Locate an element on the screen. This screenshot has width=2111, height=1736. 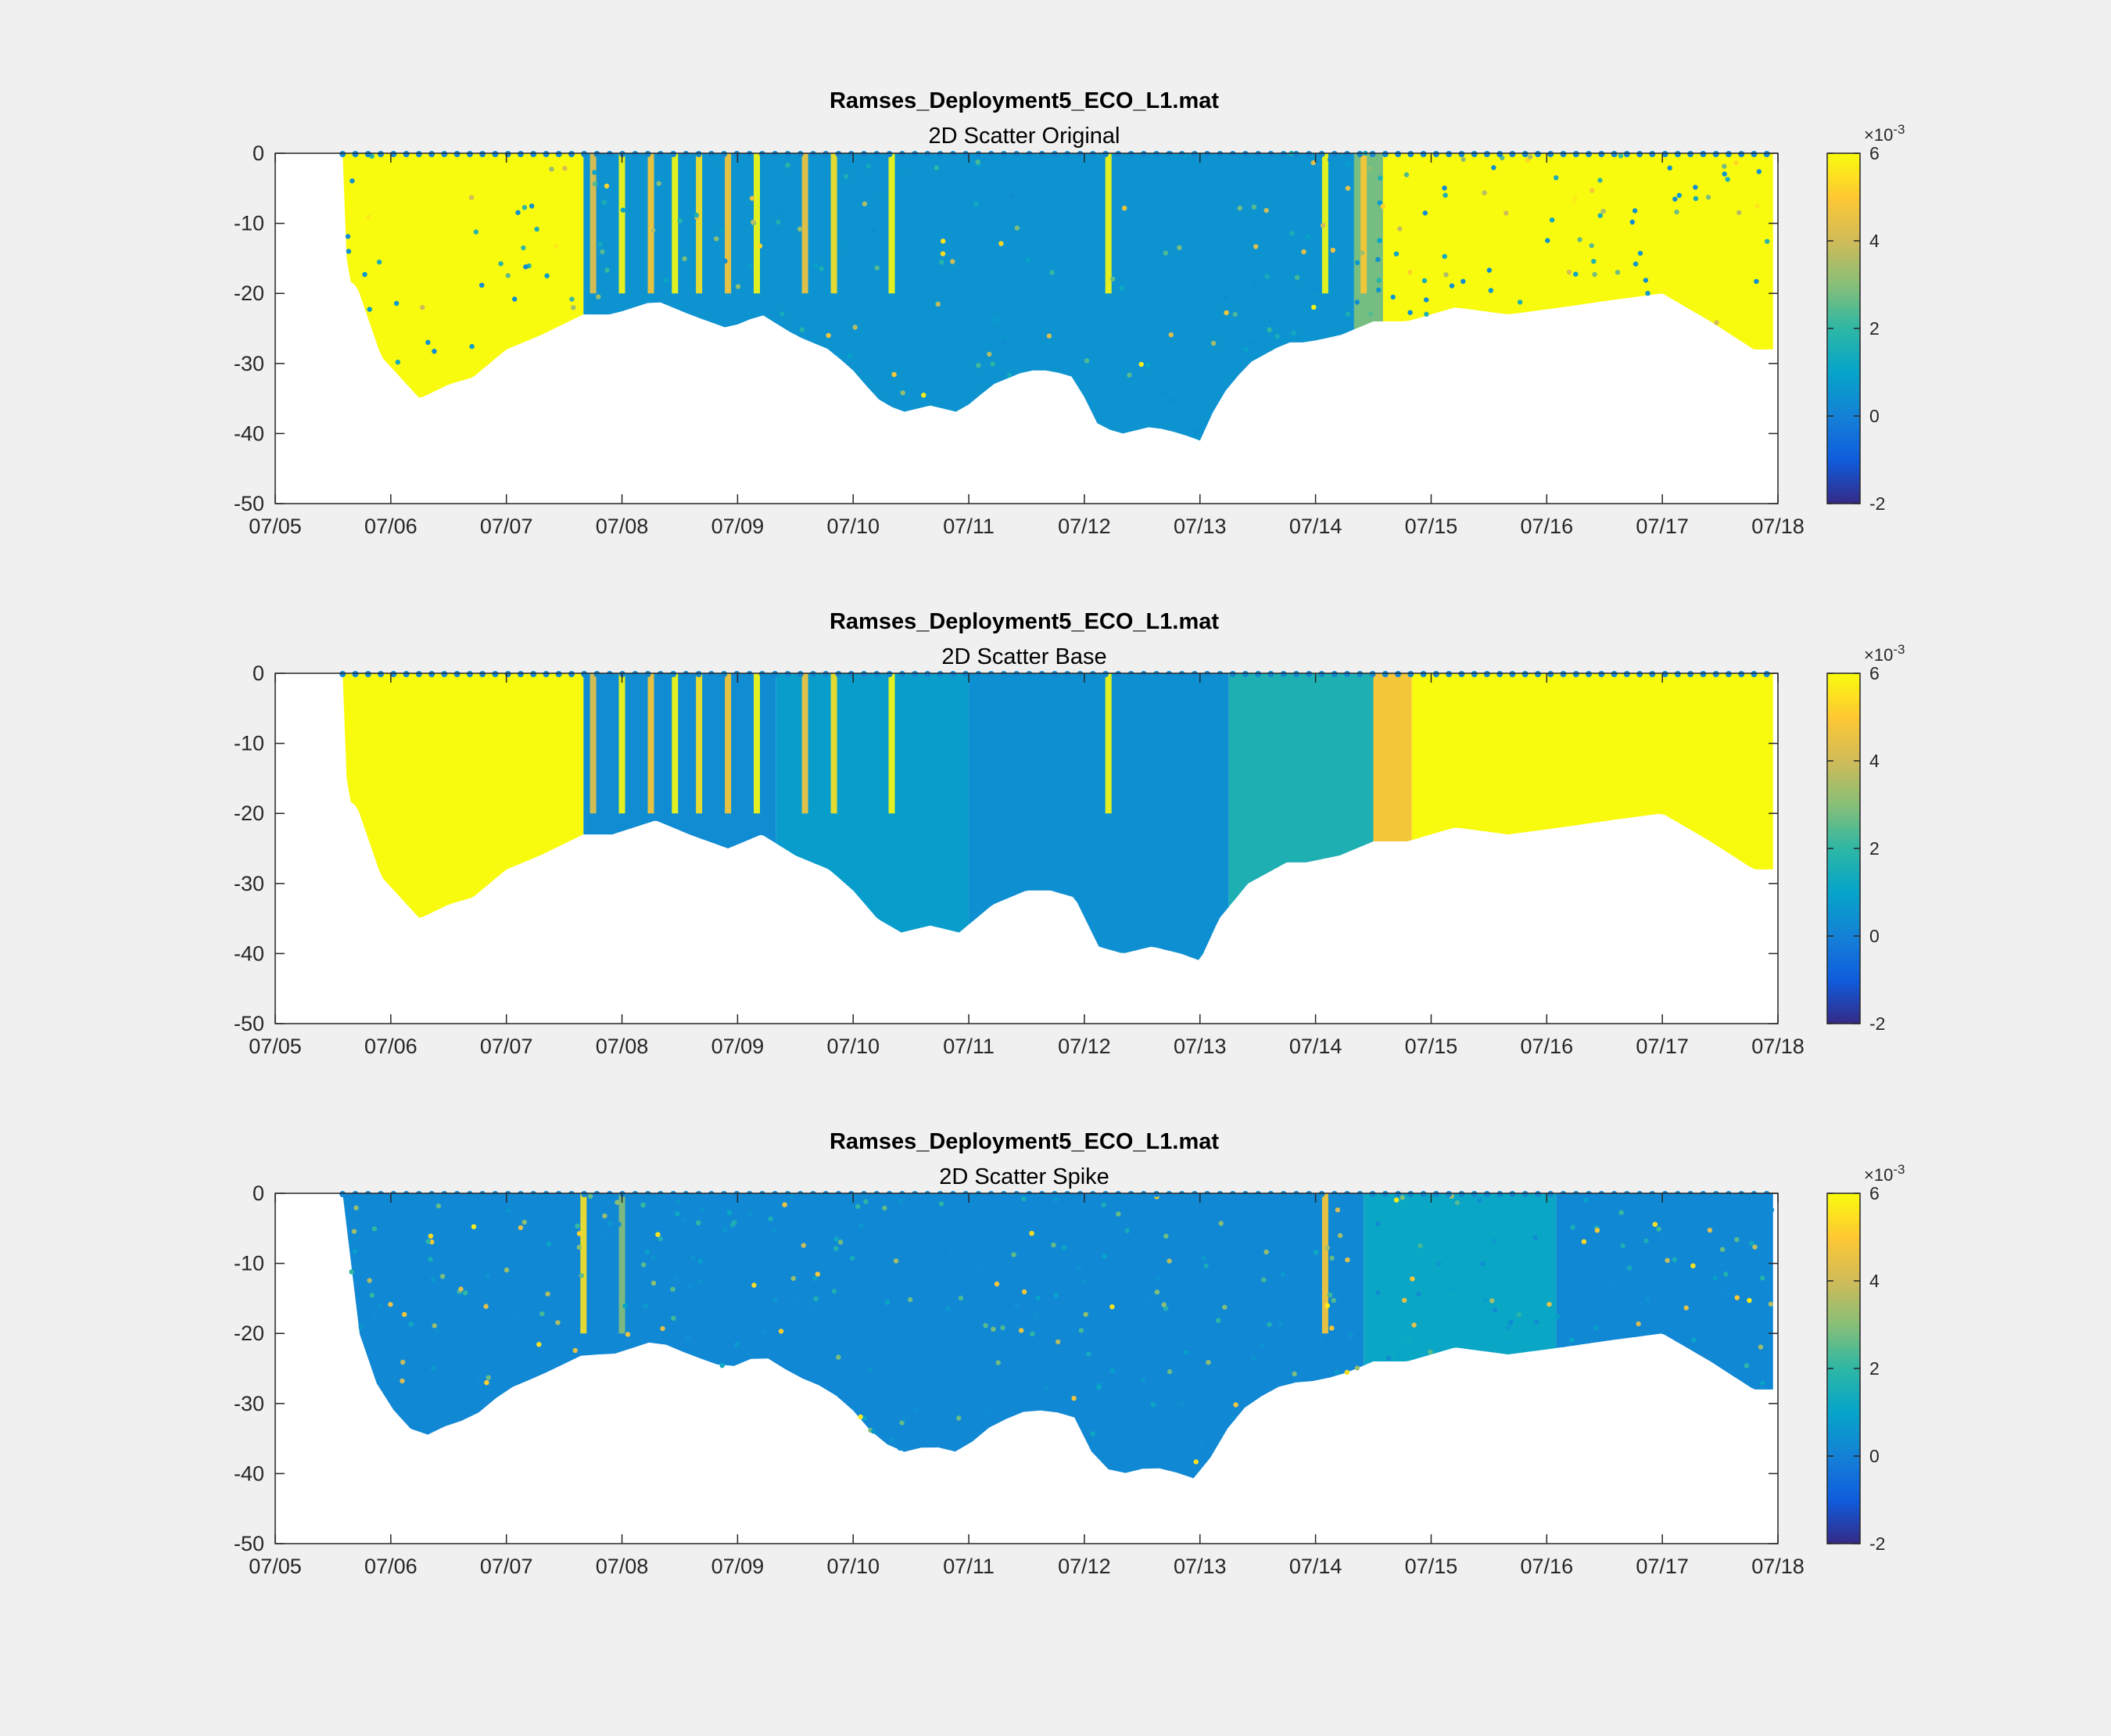
scatter-data is located at coordinates (1057, 1335).